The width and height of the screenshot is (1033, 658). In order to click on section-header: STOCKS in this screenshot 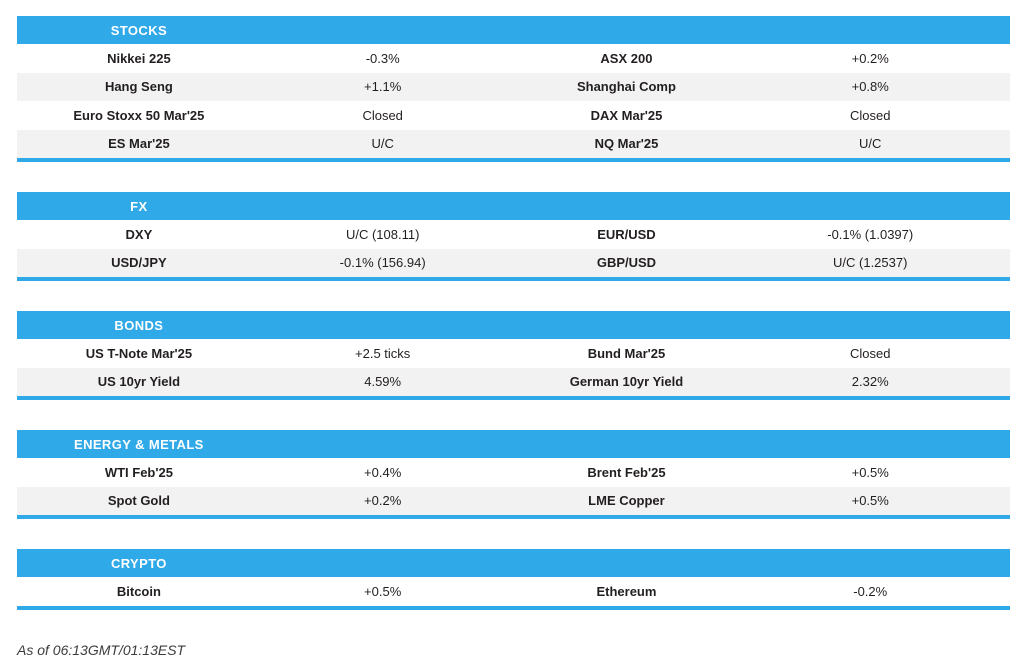, I will do `click(513, 30)`.